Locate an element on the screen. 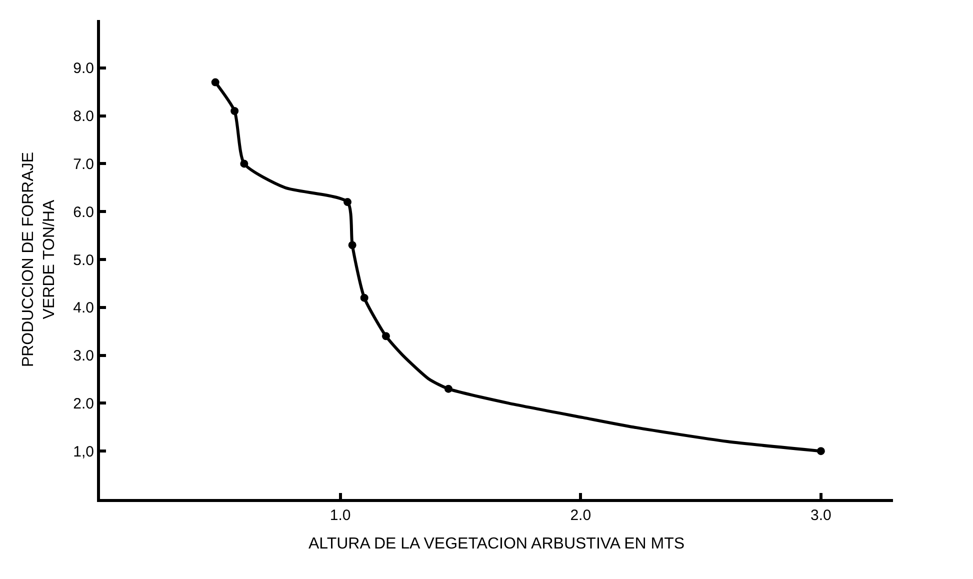 The width and height of the screenshot is (973, 579). x-tick-label: 3.0 is located at coordinates (821, 515).